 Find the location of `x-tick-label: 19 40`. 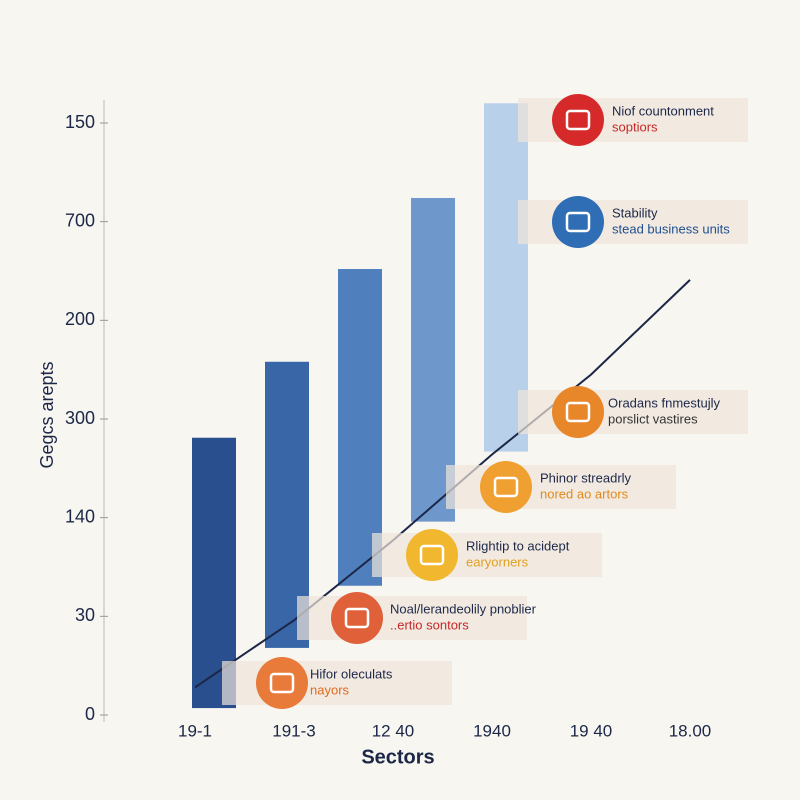

x-tick-label: 19 40 is located at coordinates (591, 730).